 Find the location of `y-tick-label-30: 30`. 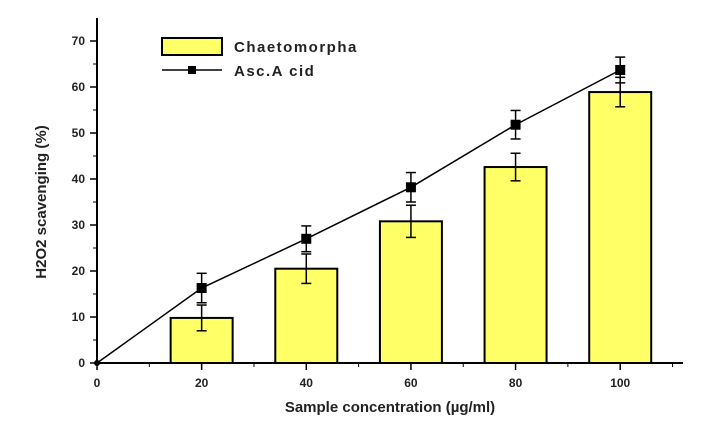

y-tick-label-30: 30 is located at coordinates (79, 225).